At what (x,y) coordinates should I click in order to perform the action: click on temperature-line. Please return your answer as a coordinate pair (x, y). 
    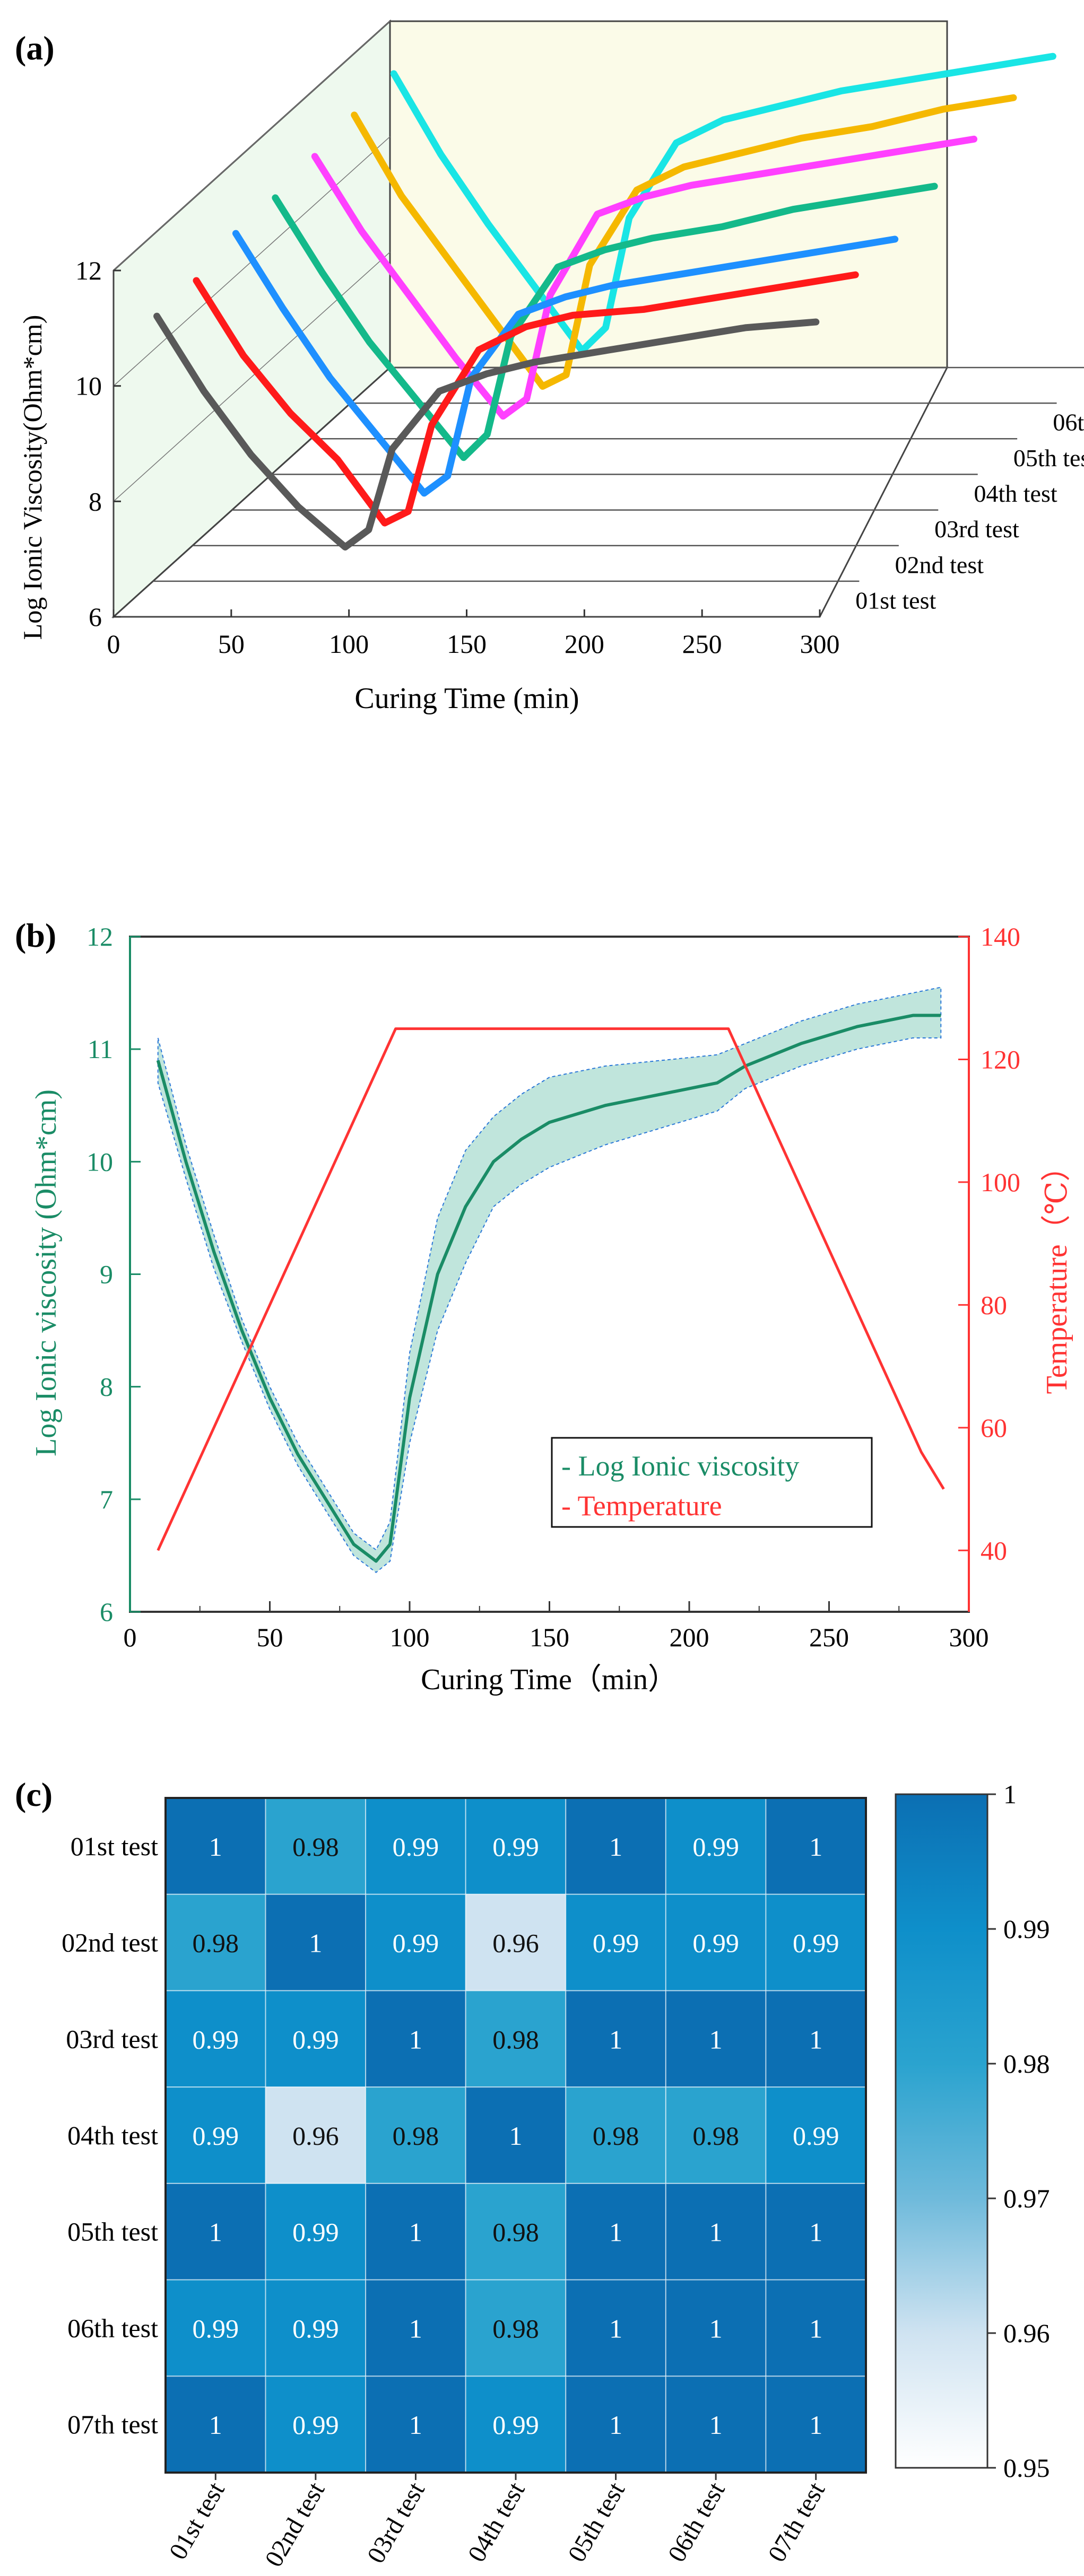
    Looking at the image, I should click on (551, 1289).